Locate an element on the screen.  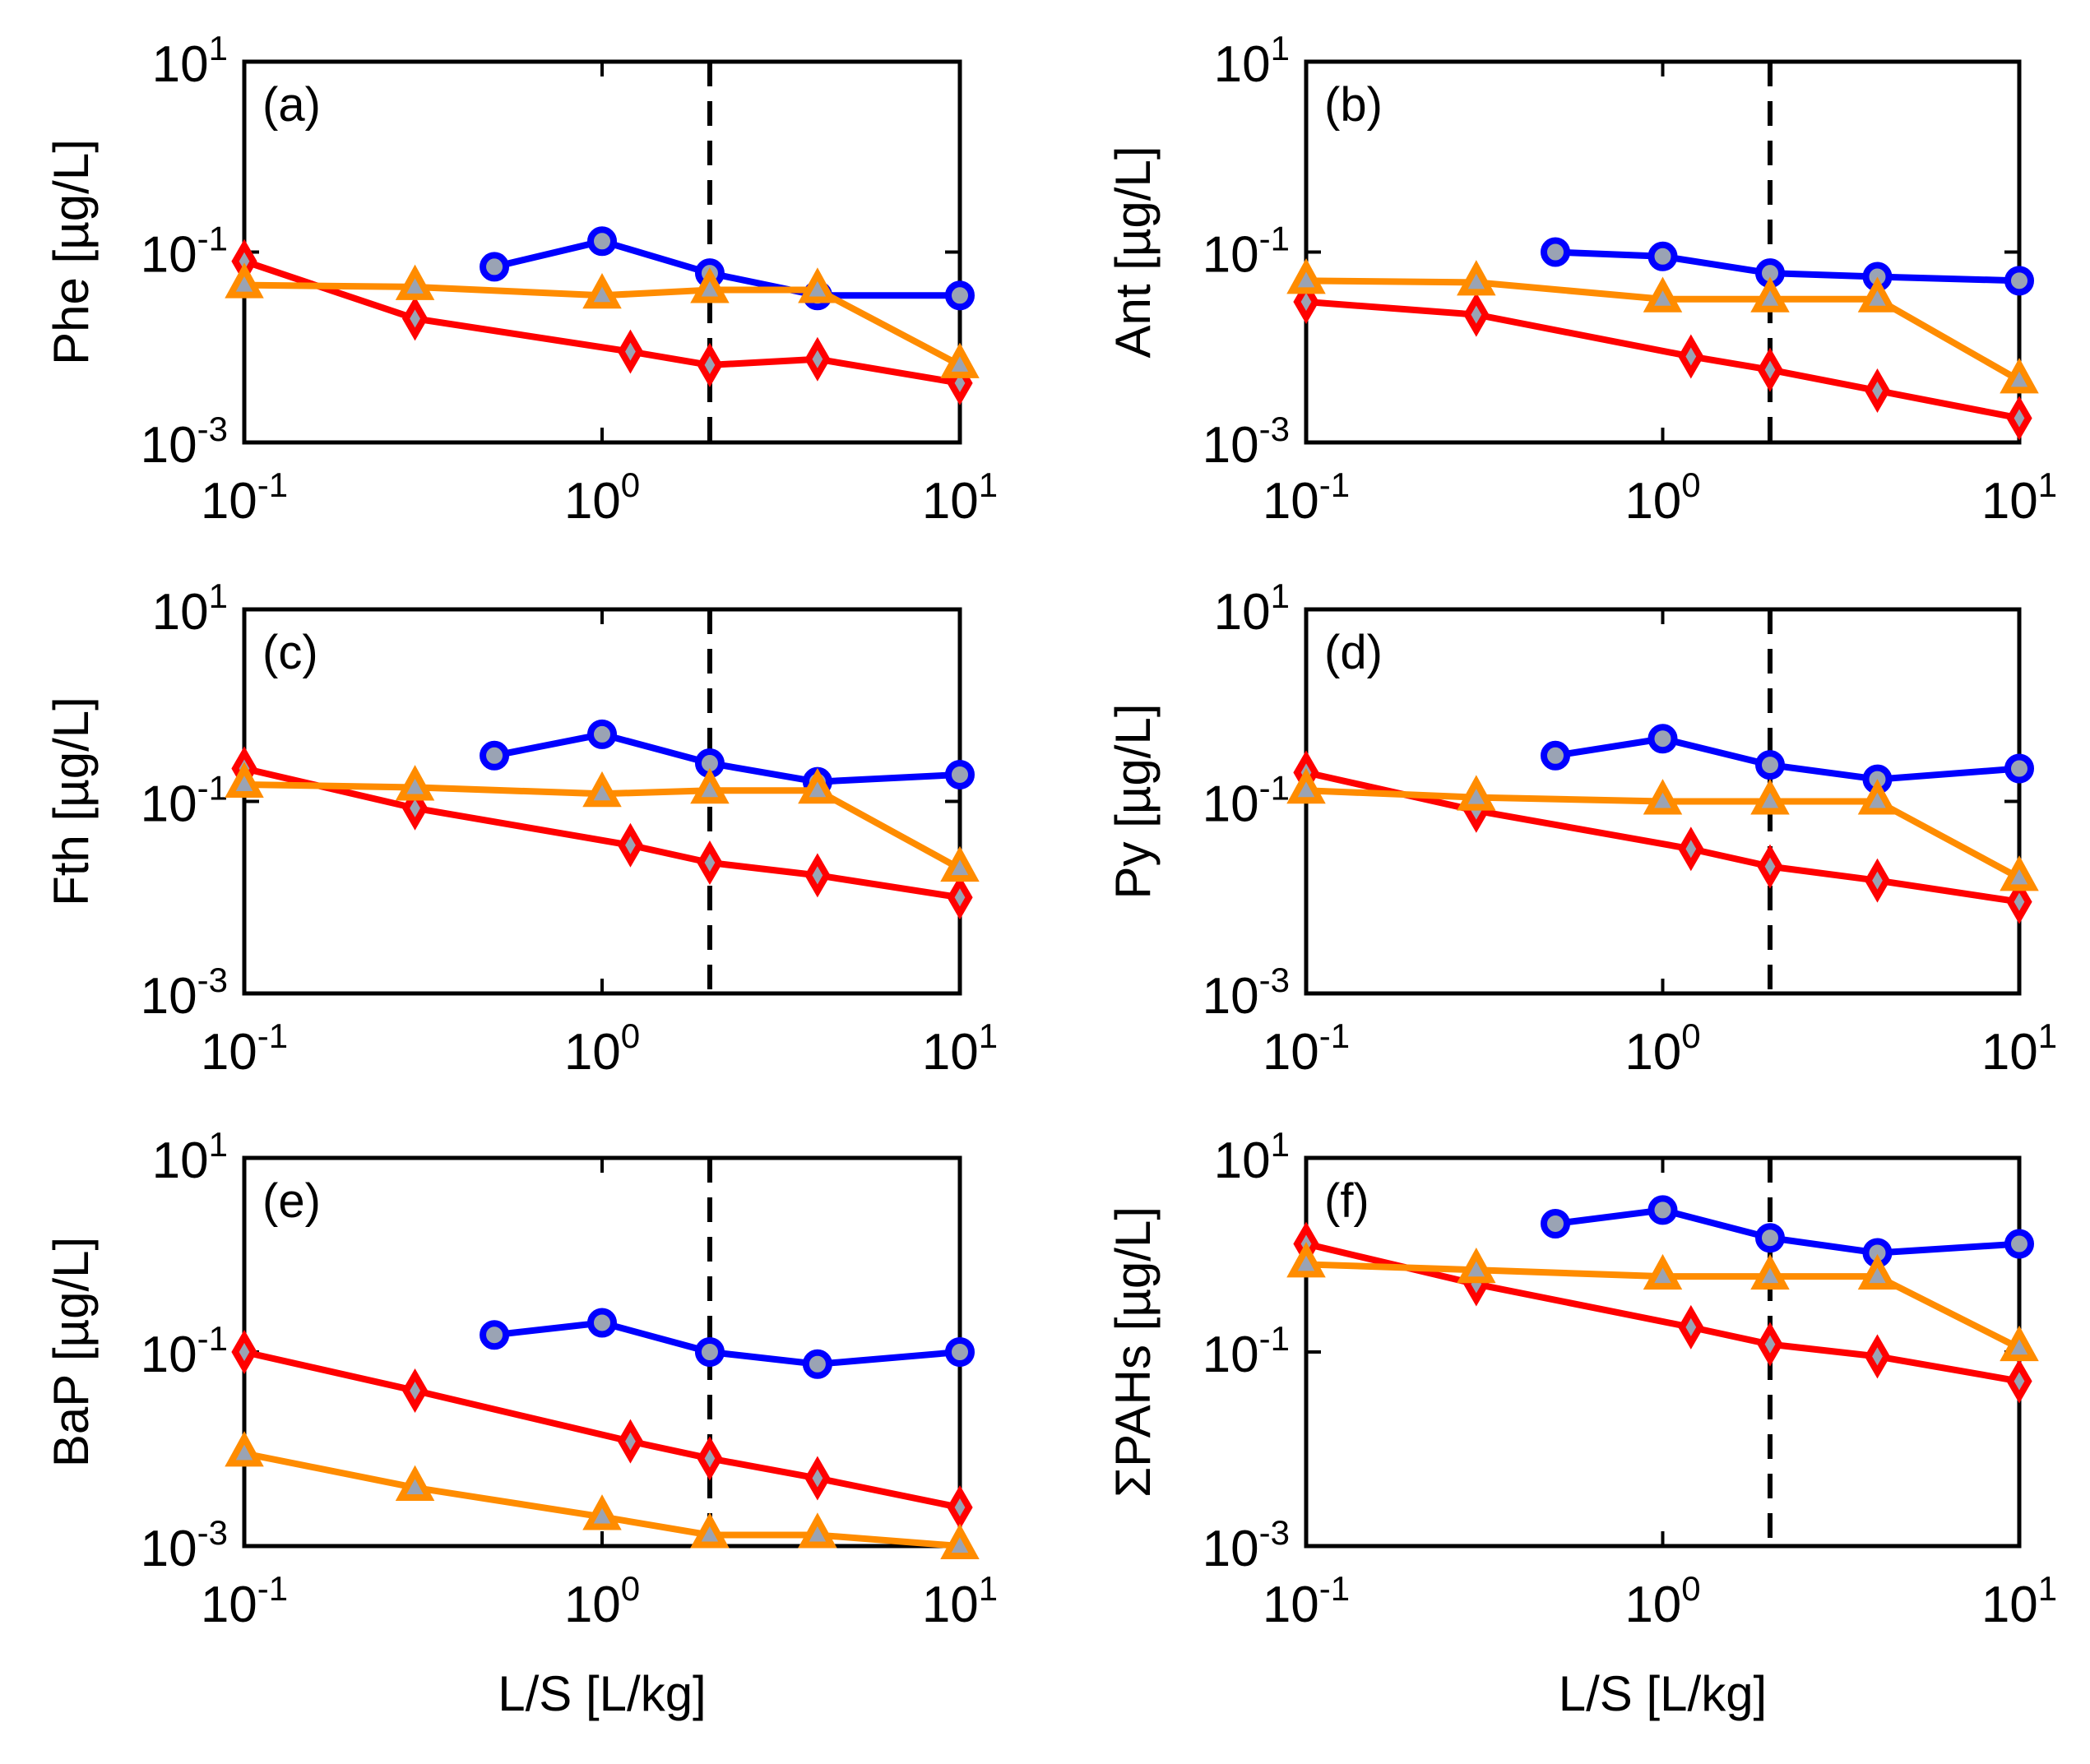
y-axis-label: ΣPAHs [µg/L] is located at coordinates (1133, 1352).